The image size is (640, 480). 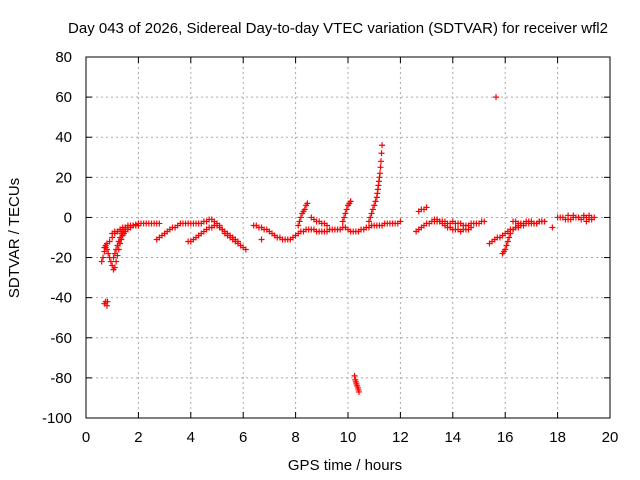 What do you see at coordinates (57, 418) in the screenshot?
I see `y-tick-label: -100` at bounding box center [57, 418].